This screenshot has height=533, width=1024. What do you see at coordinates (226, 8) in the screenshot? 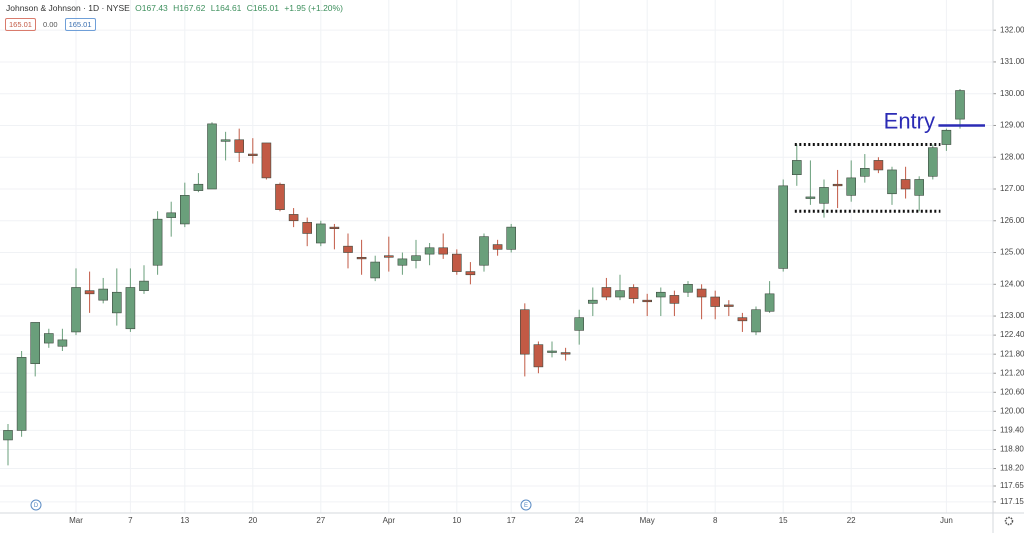
I see `header-value: L164.61` at bounding box center [226, 8].